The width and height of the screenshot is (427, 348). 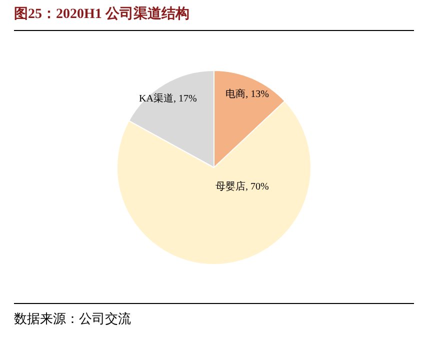 I want to click on data-label: , 70%, so click(x=257, y=186).